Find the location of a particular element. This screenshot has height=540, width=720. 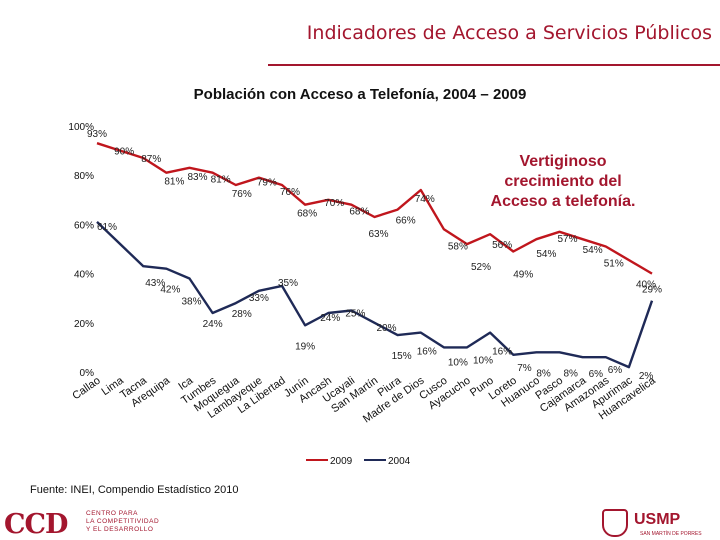

y-tick-label: 0% is located at coordinates (87, 373).